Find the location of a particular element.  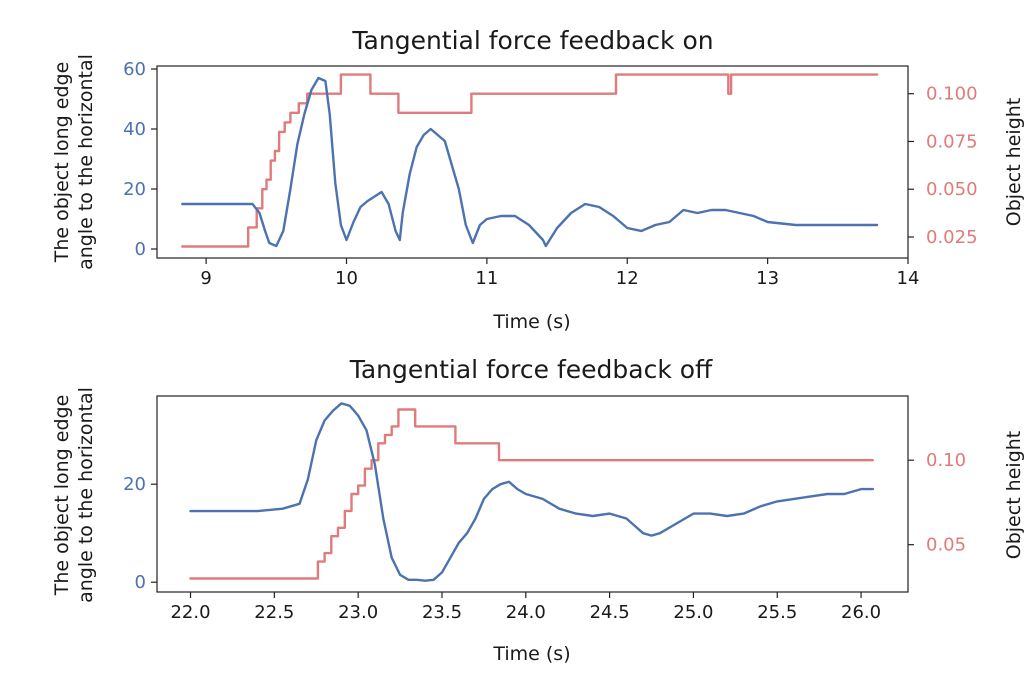

x-tick-label: 24.0 is located at coordinates (526, 612).